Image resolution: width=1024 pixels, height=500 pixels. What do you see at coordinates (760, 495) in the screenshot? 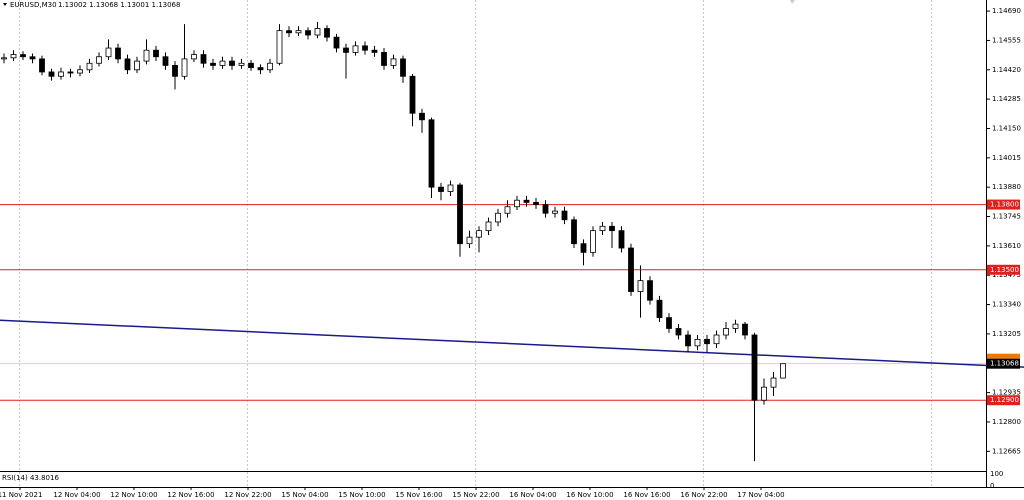
I see `x-tick-label: 17 Nov 04:00` at bounding box center [760, 495].